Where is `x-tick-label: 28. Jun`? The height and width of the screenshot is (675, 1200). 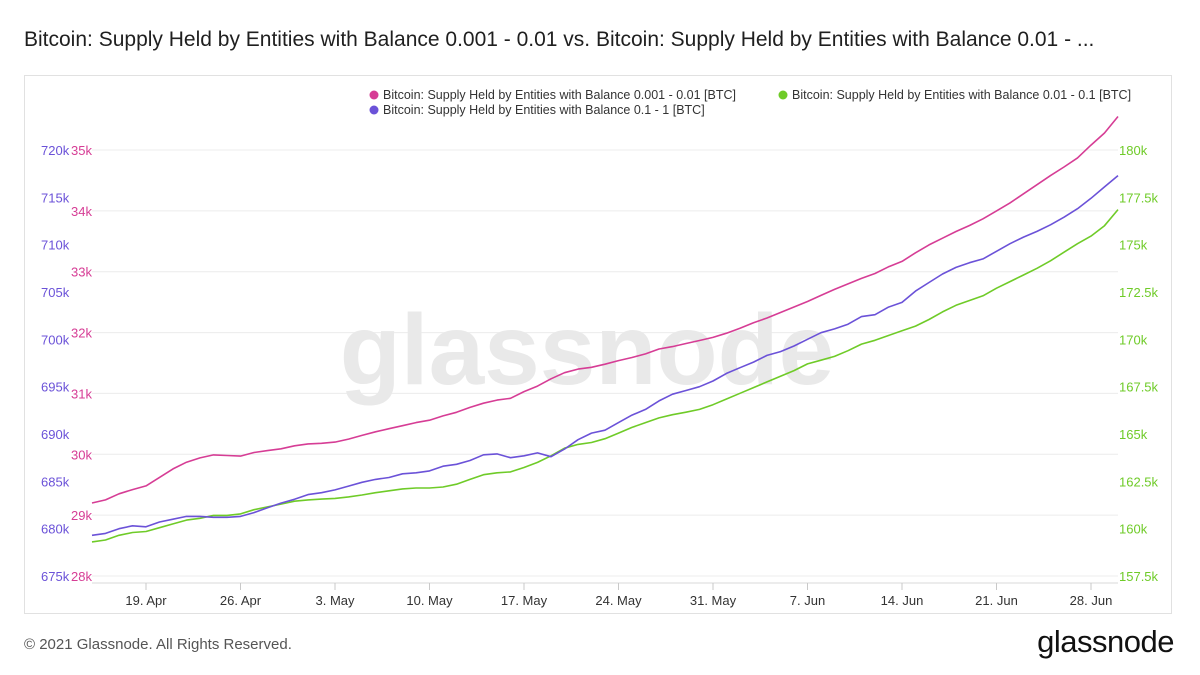
x-tick-label: 28. Jun is located at coordinates (1091, 600).